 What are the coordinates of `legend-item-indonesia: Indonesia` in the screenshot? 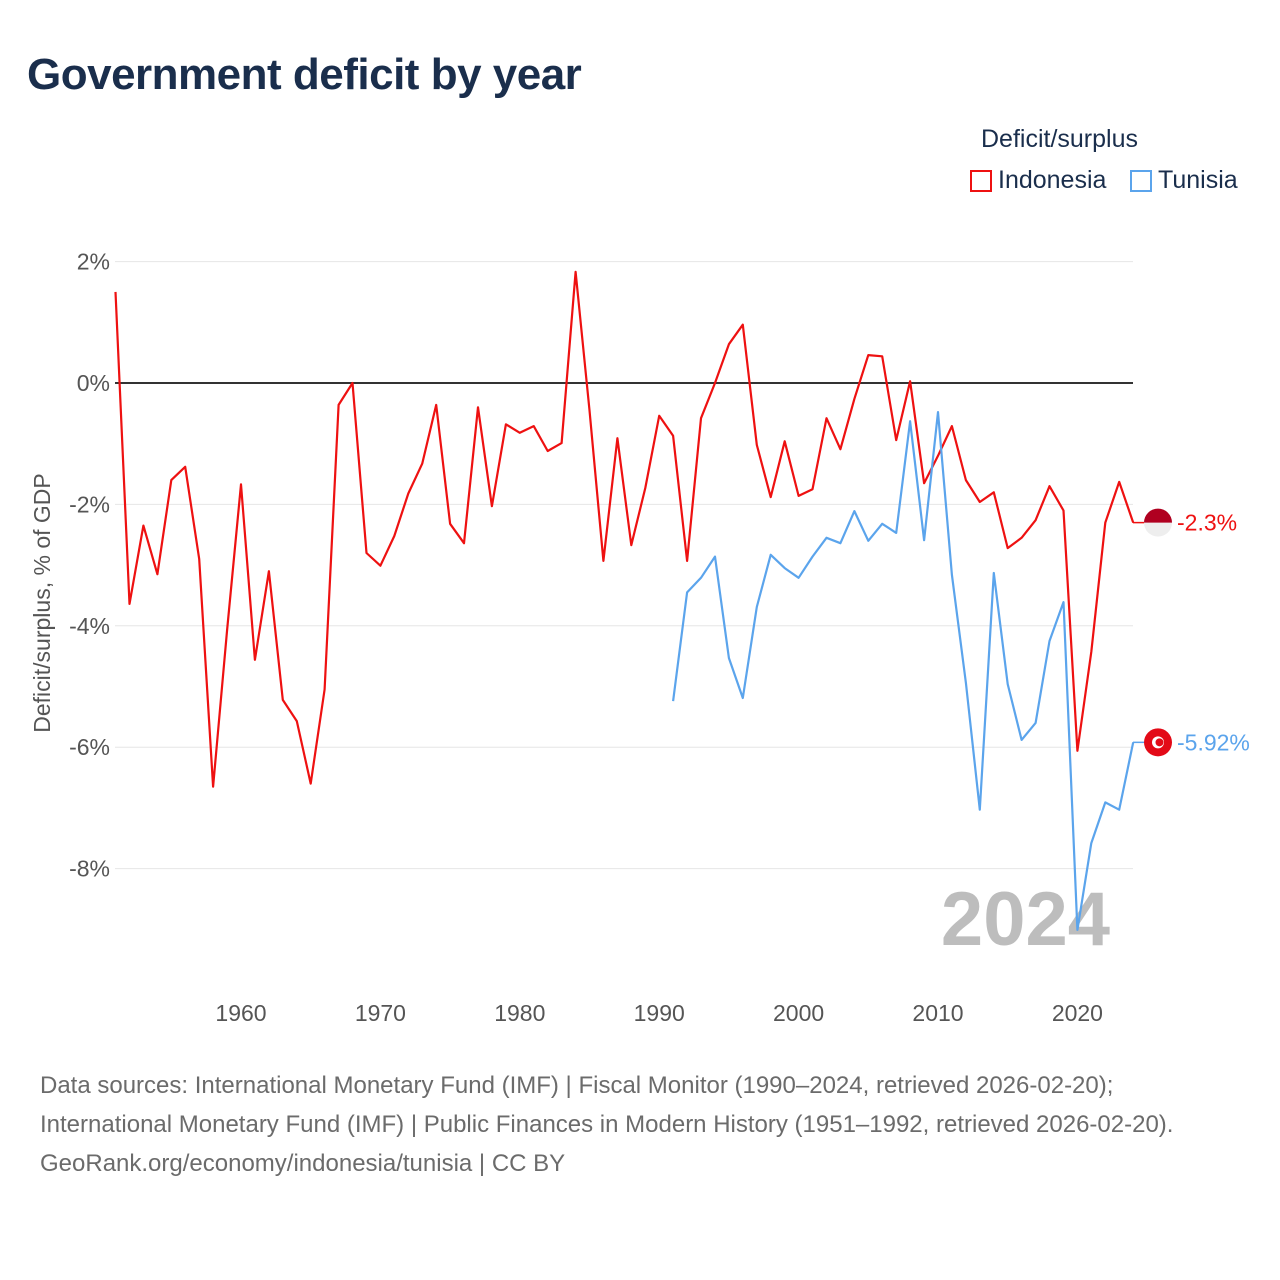 It's located at (1038, 180).